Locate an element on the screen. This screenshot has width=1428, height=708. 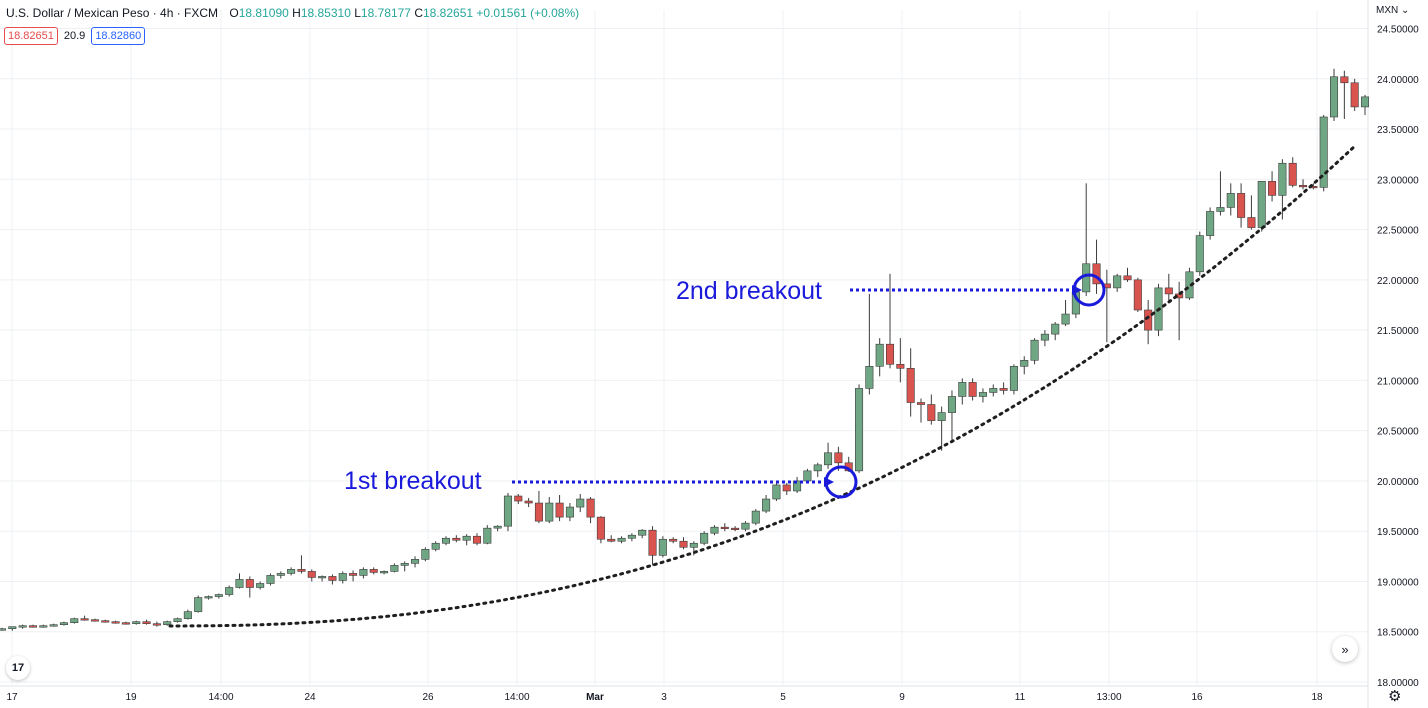
price-tick-label: 18.50000 is located at coordinates (1398, 633).